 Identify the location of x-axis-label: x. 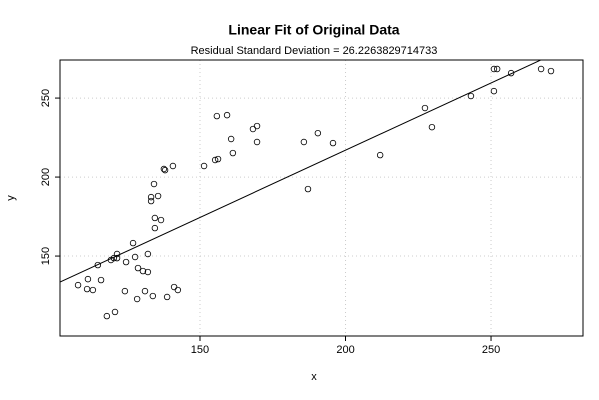
(314, 377).